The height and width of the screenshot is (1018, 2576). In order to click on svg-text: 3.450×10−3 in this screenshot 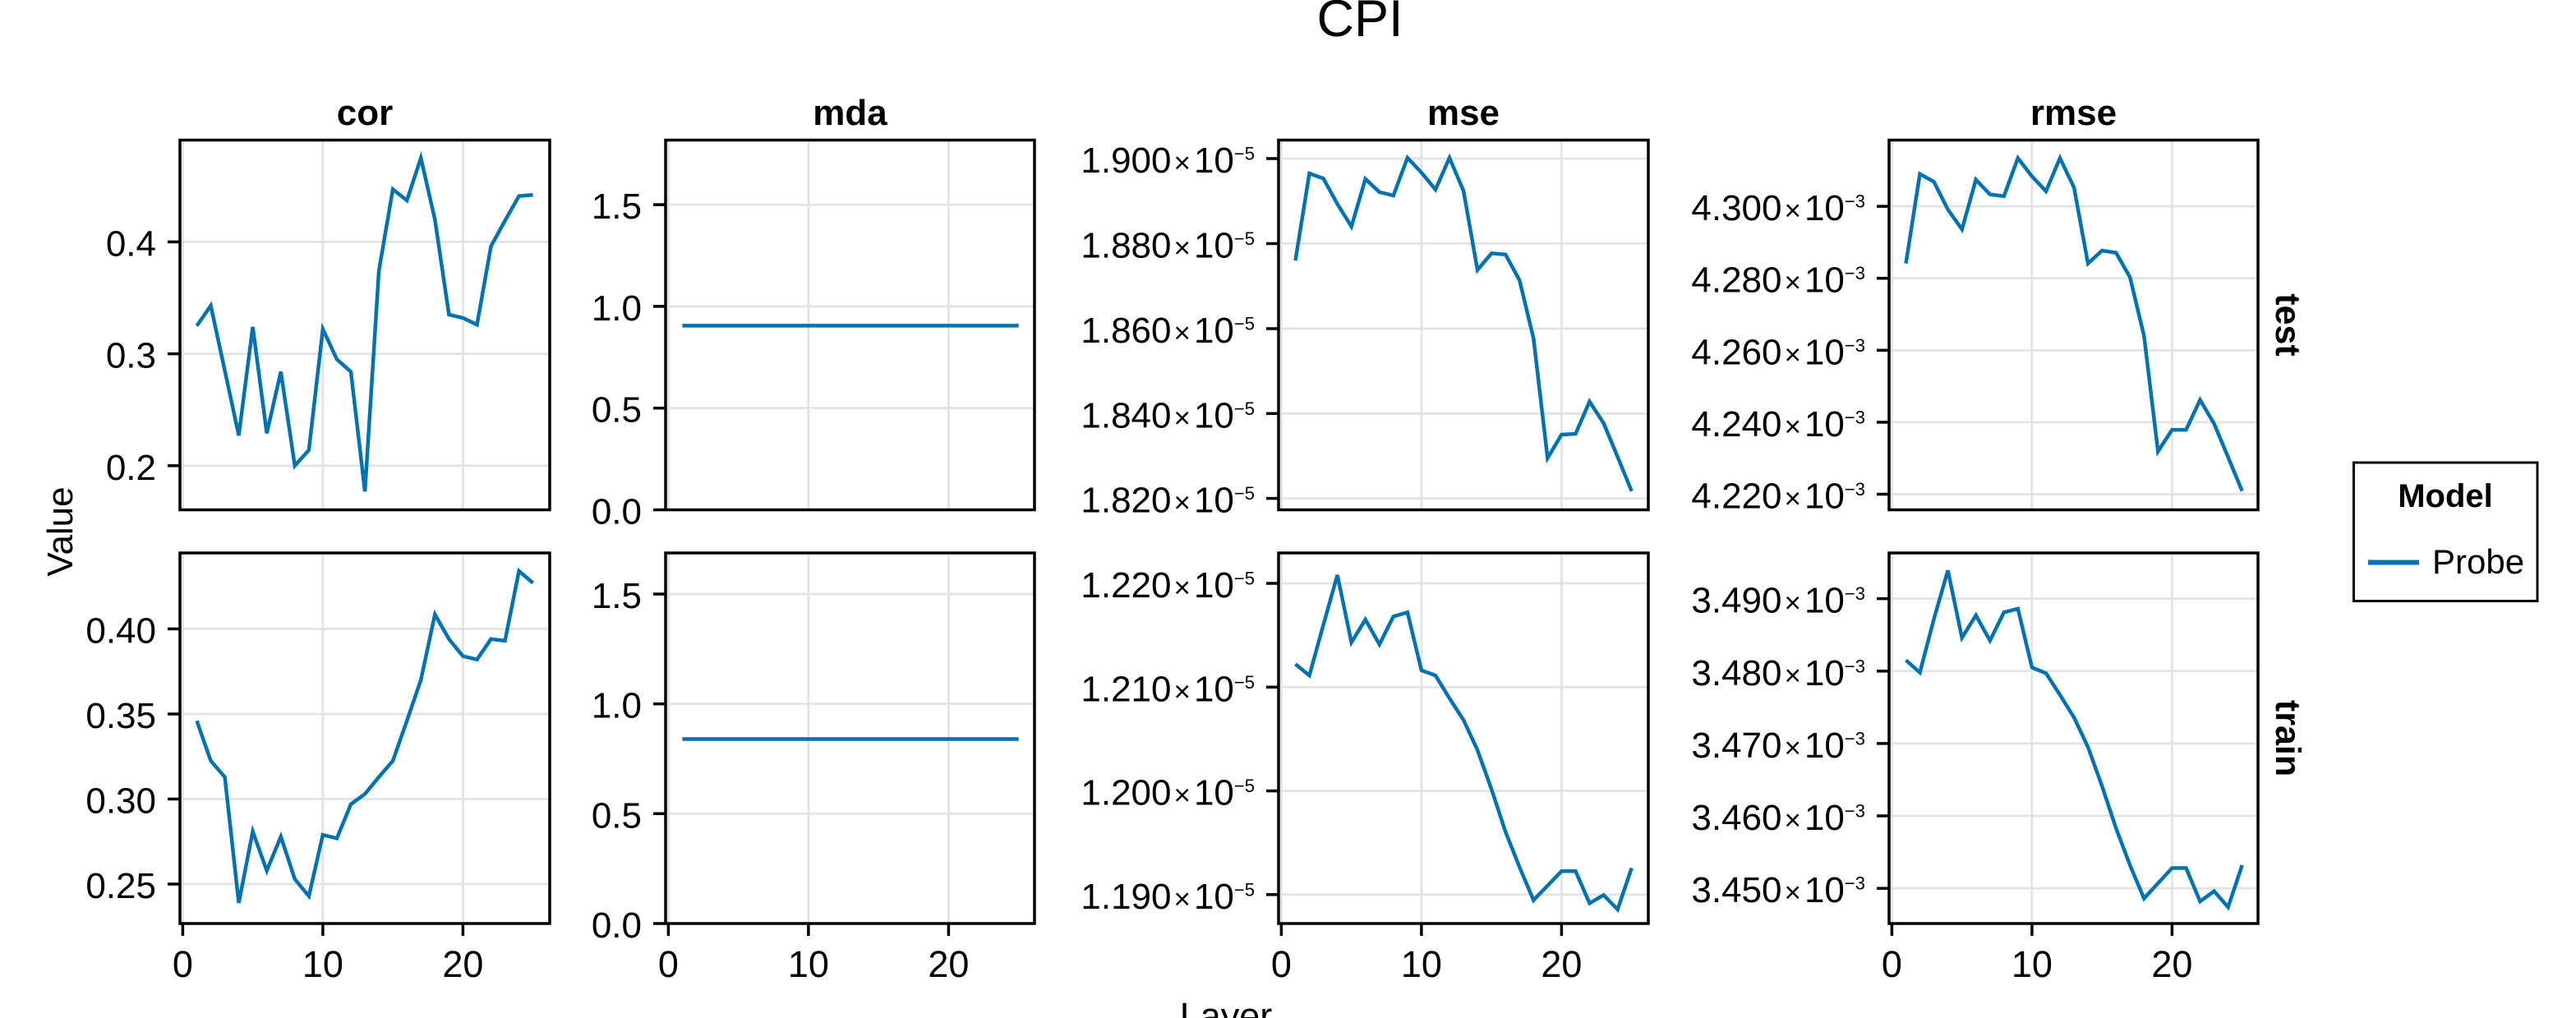, I will do `click(1778, 890)`.